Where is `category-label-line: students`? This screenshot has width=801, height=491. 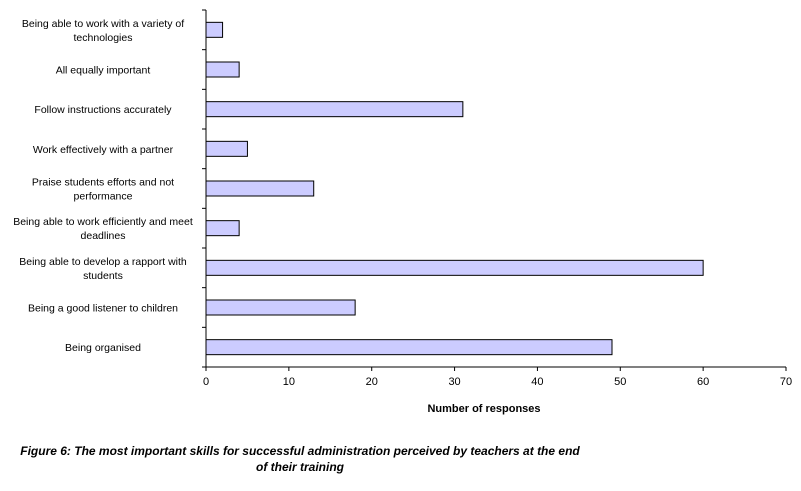 category-label-line: students is located at coordinates (103, 276).